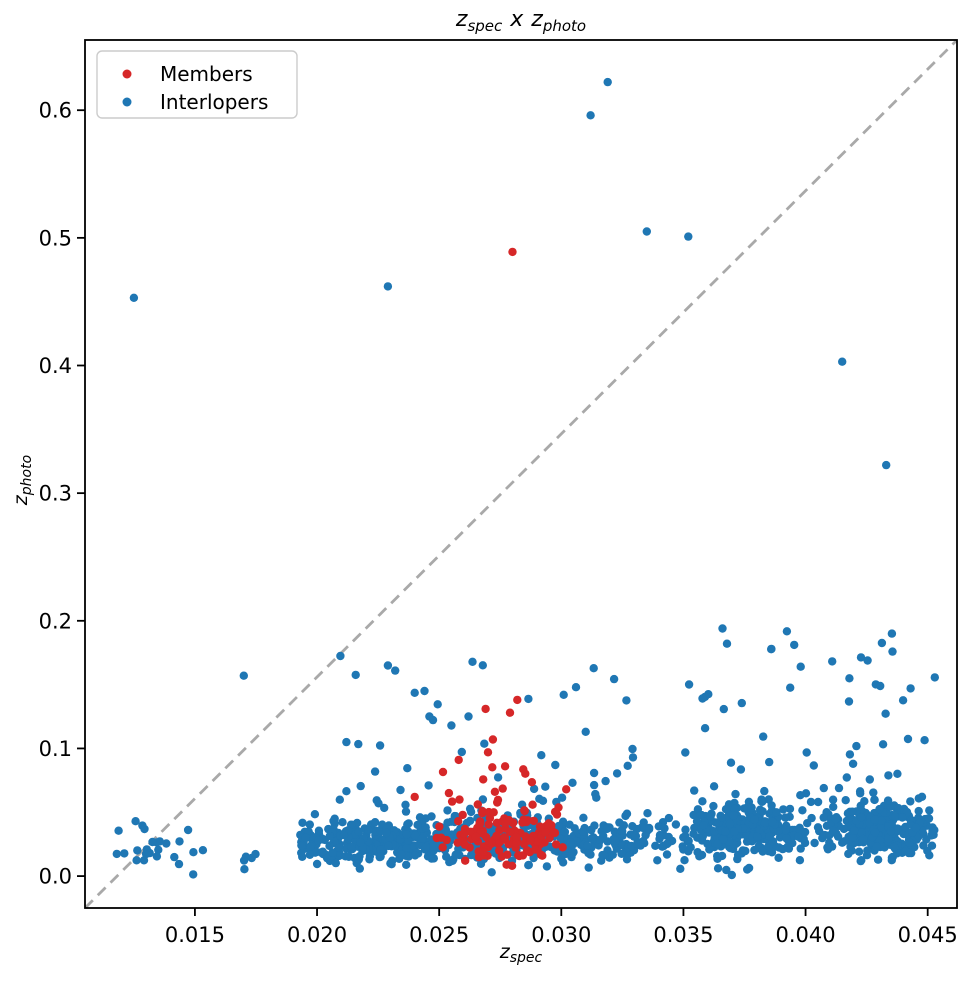 The height and width of the screenshot is (987, 973). I want to click on svg-text: 0.6, so click(55, 111).